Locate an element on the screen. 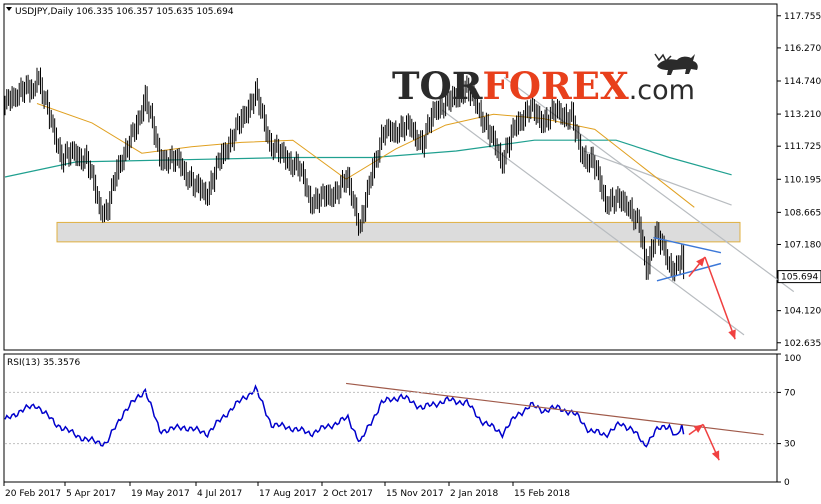 The image size is (821, 504). price-y-tick-label: 111.725 is located at coordinates (802, 147).